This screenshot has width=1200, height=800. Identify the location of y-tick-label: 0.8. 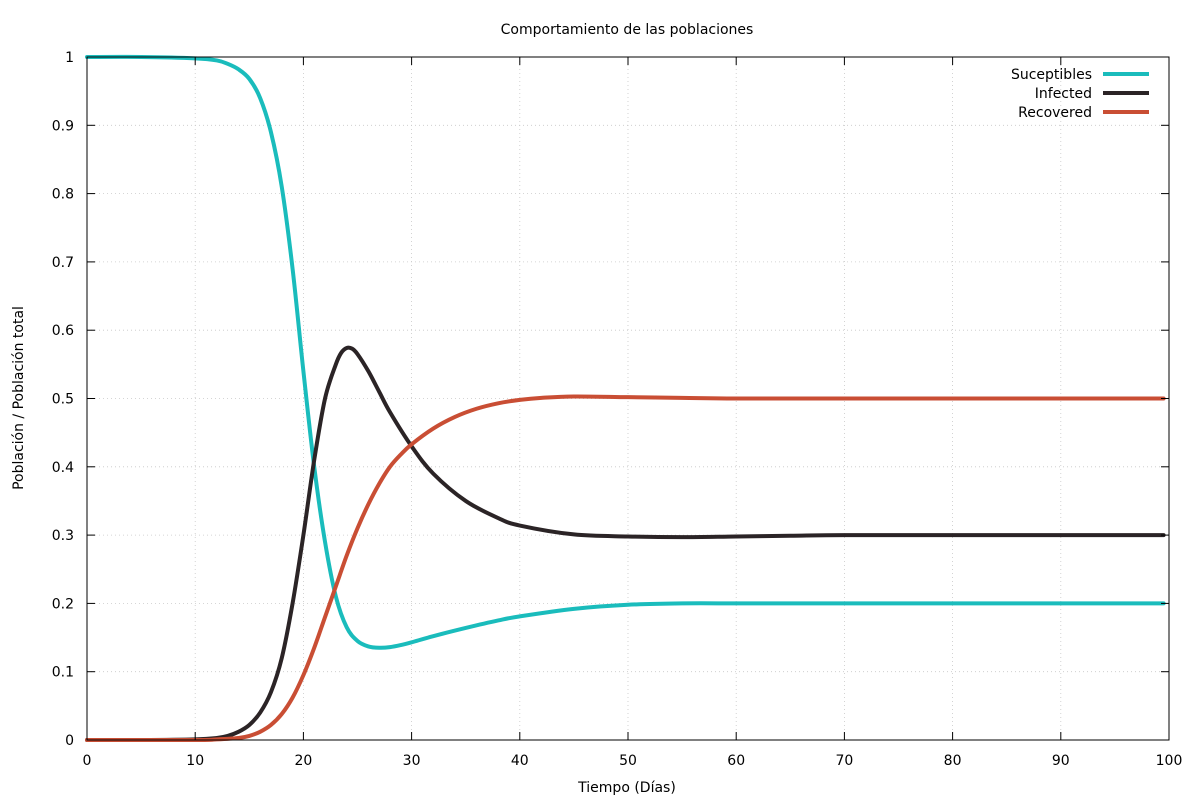
(63, 195).